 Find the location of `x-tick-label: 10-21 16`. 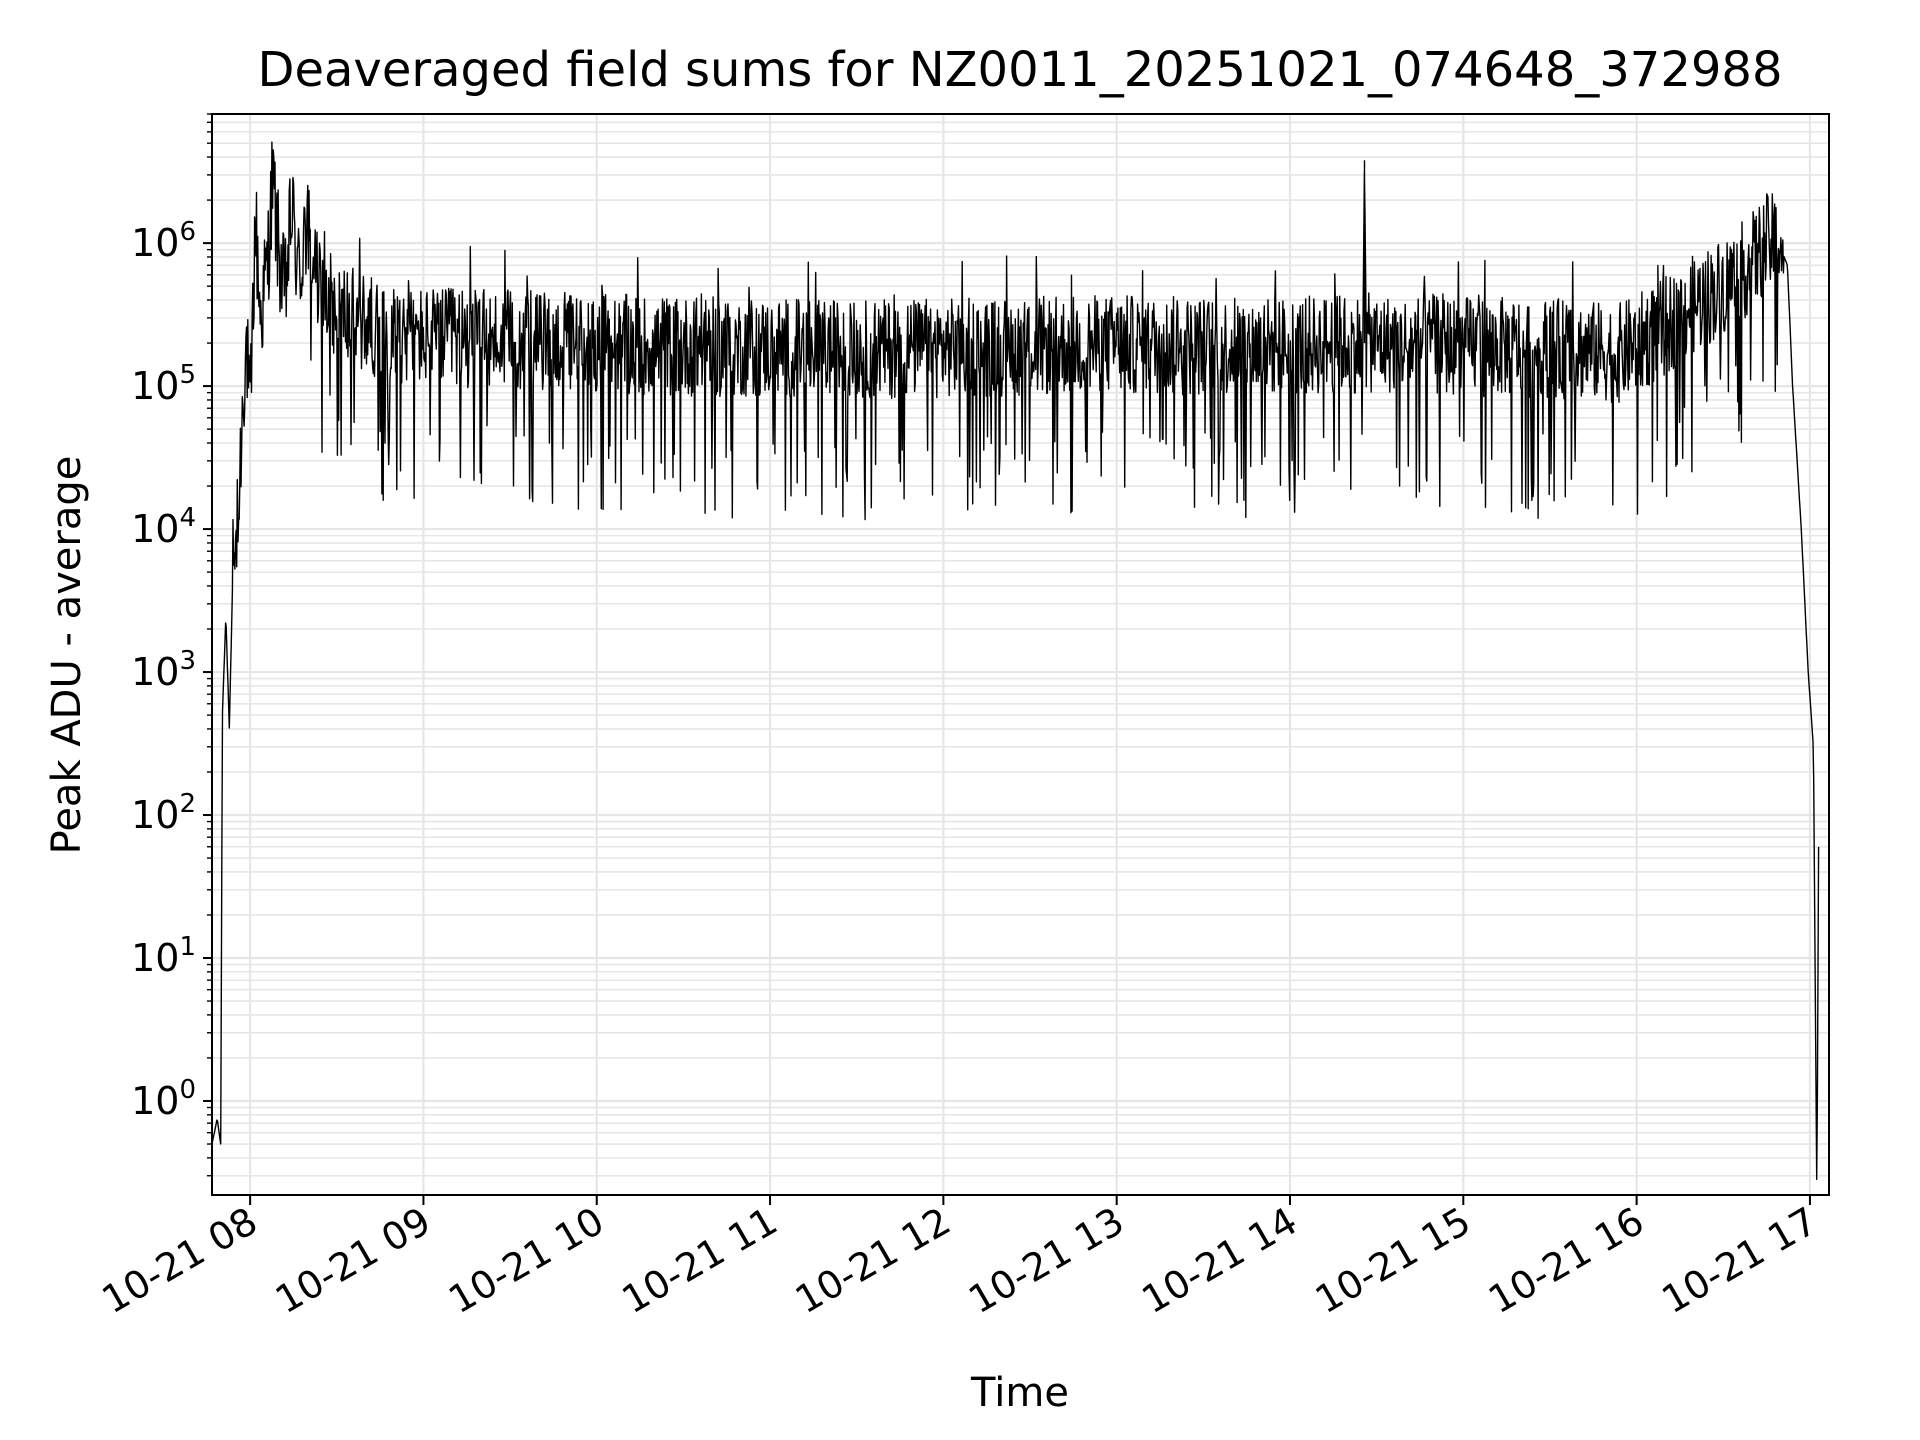

x-tick-label: 10-21 16 is located at coordinates (1566, 1261).